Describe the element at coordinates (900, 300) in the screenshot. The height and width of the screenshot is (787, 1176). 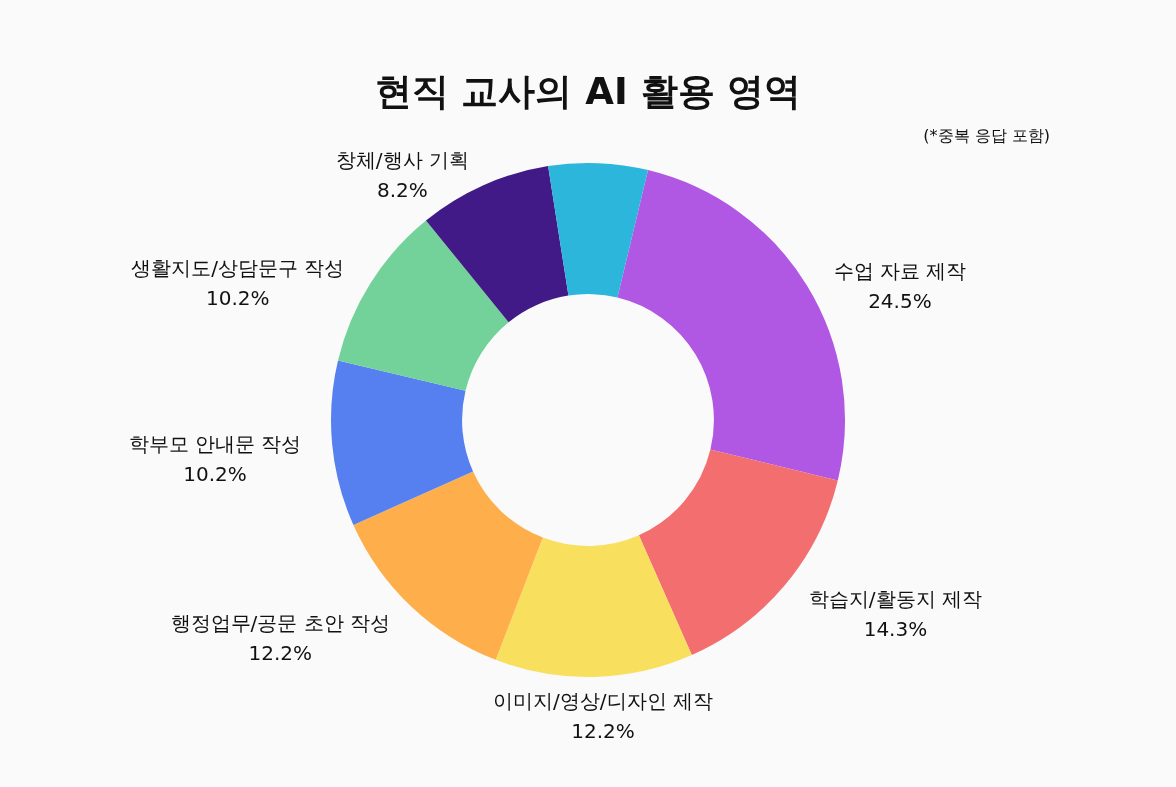
I see `data-label: 24.5%` at that location.